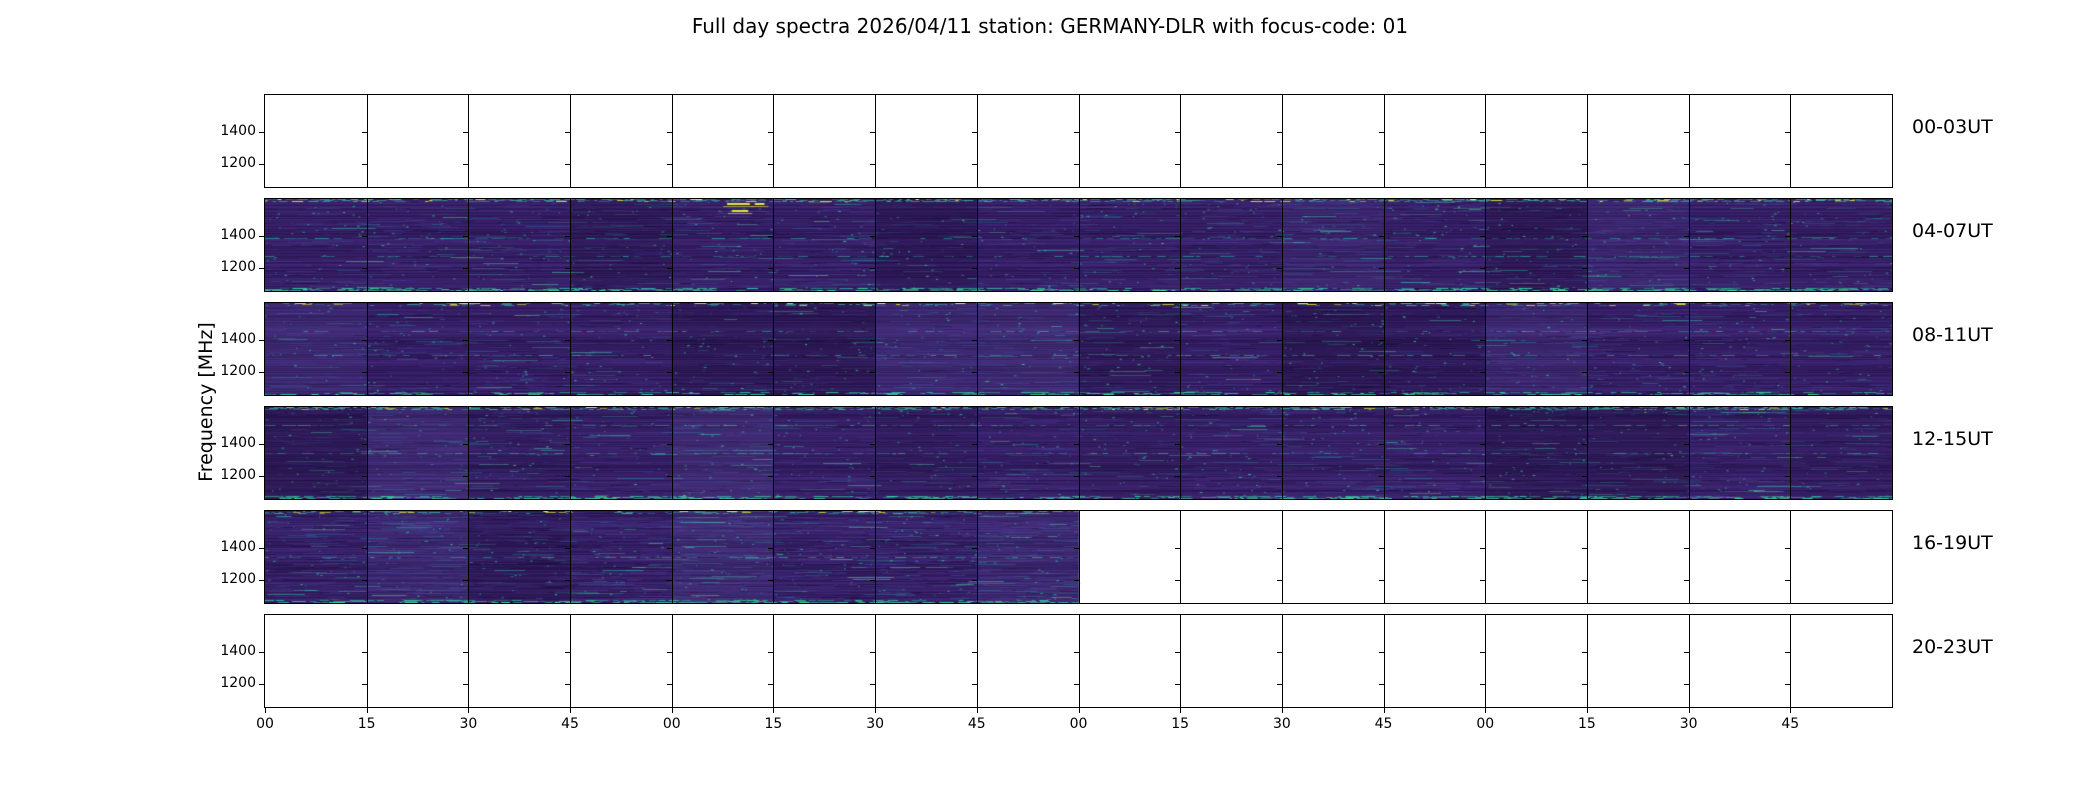 The width and height of the screenshot is (2100, 800). What do you see at coordinates (1078, 724) in the screenshot?
I see `x-tick-label: 00` at bounding box center [1078, 724].